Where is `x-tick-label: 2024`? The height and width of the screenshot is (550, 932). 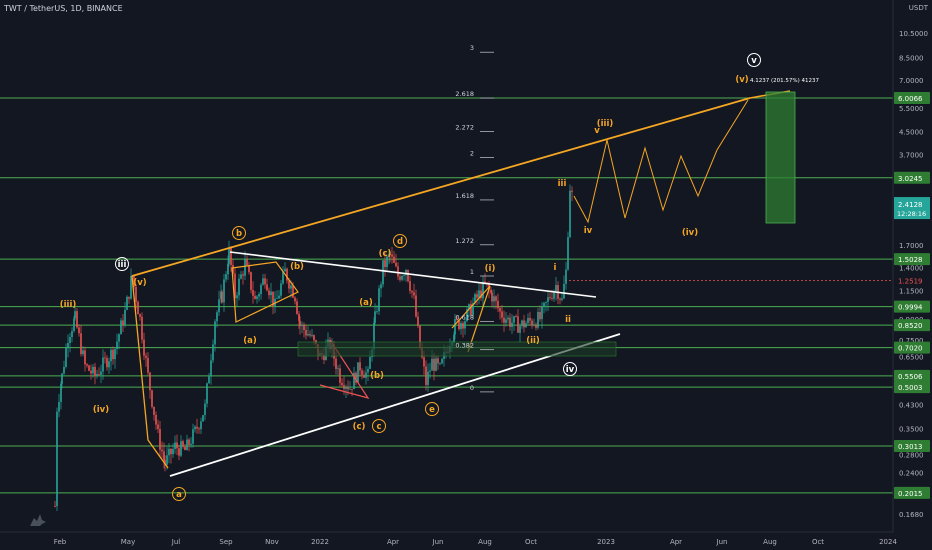 x-tick-label: 2024 is located at coordinates (888, 542).